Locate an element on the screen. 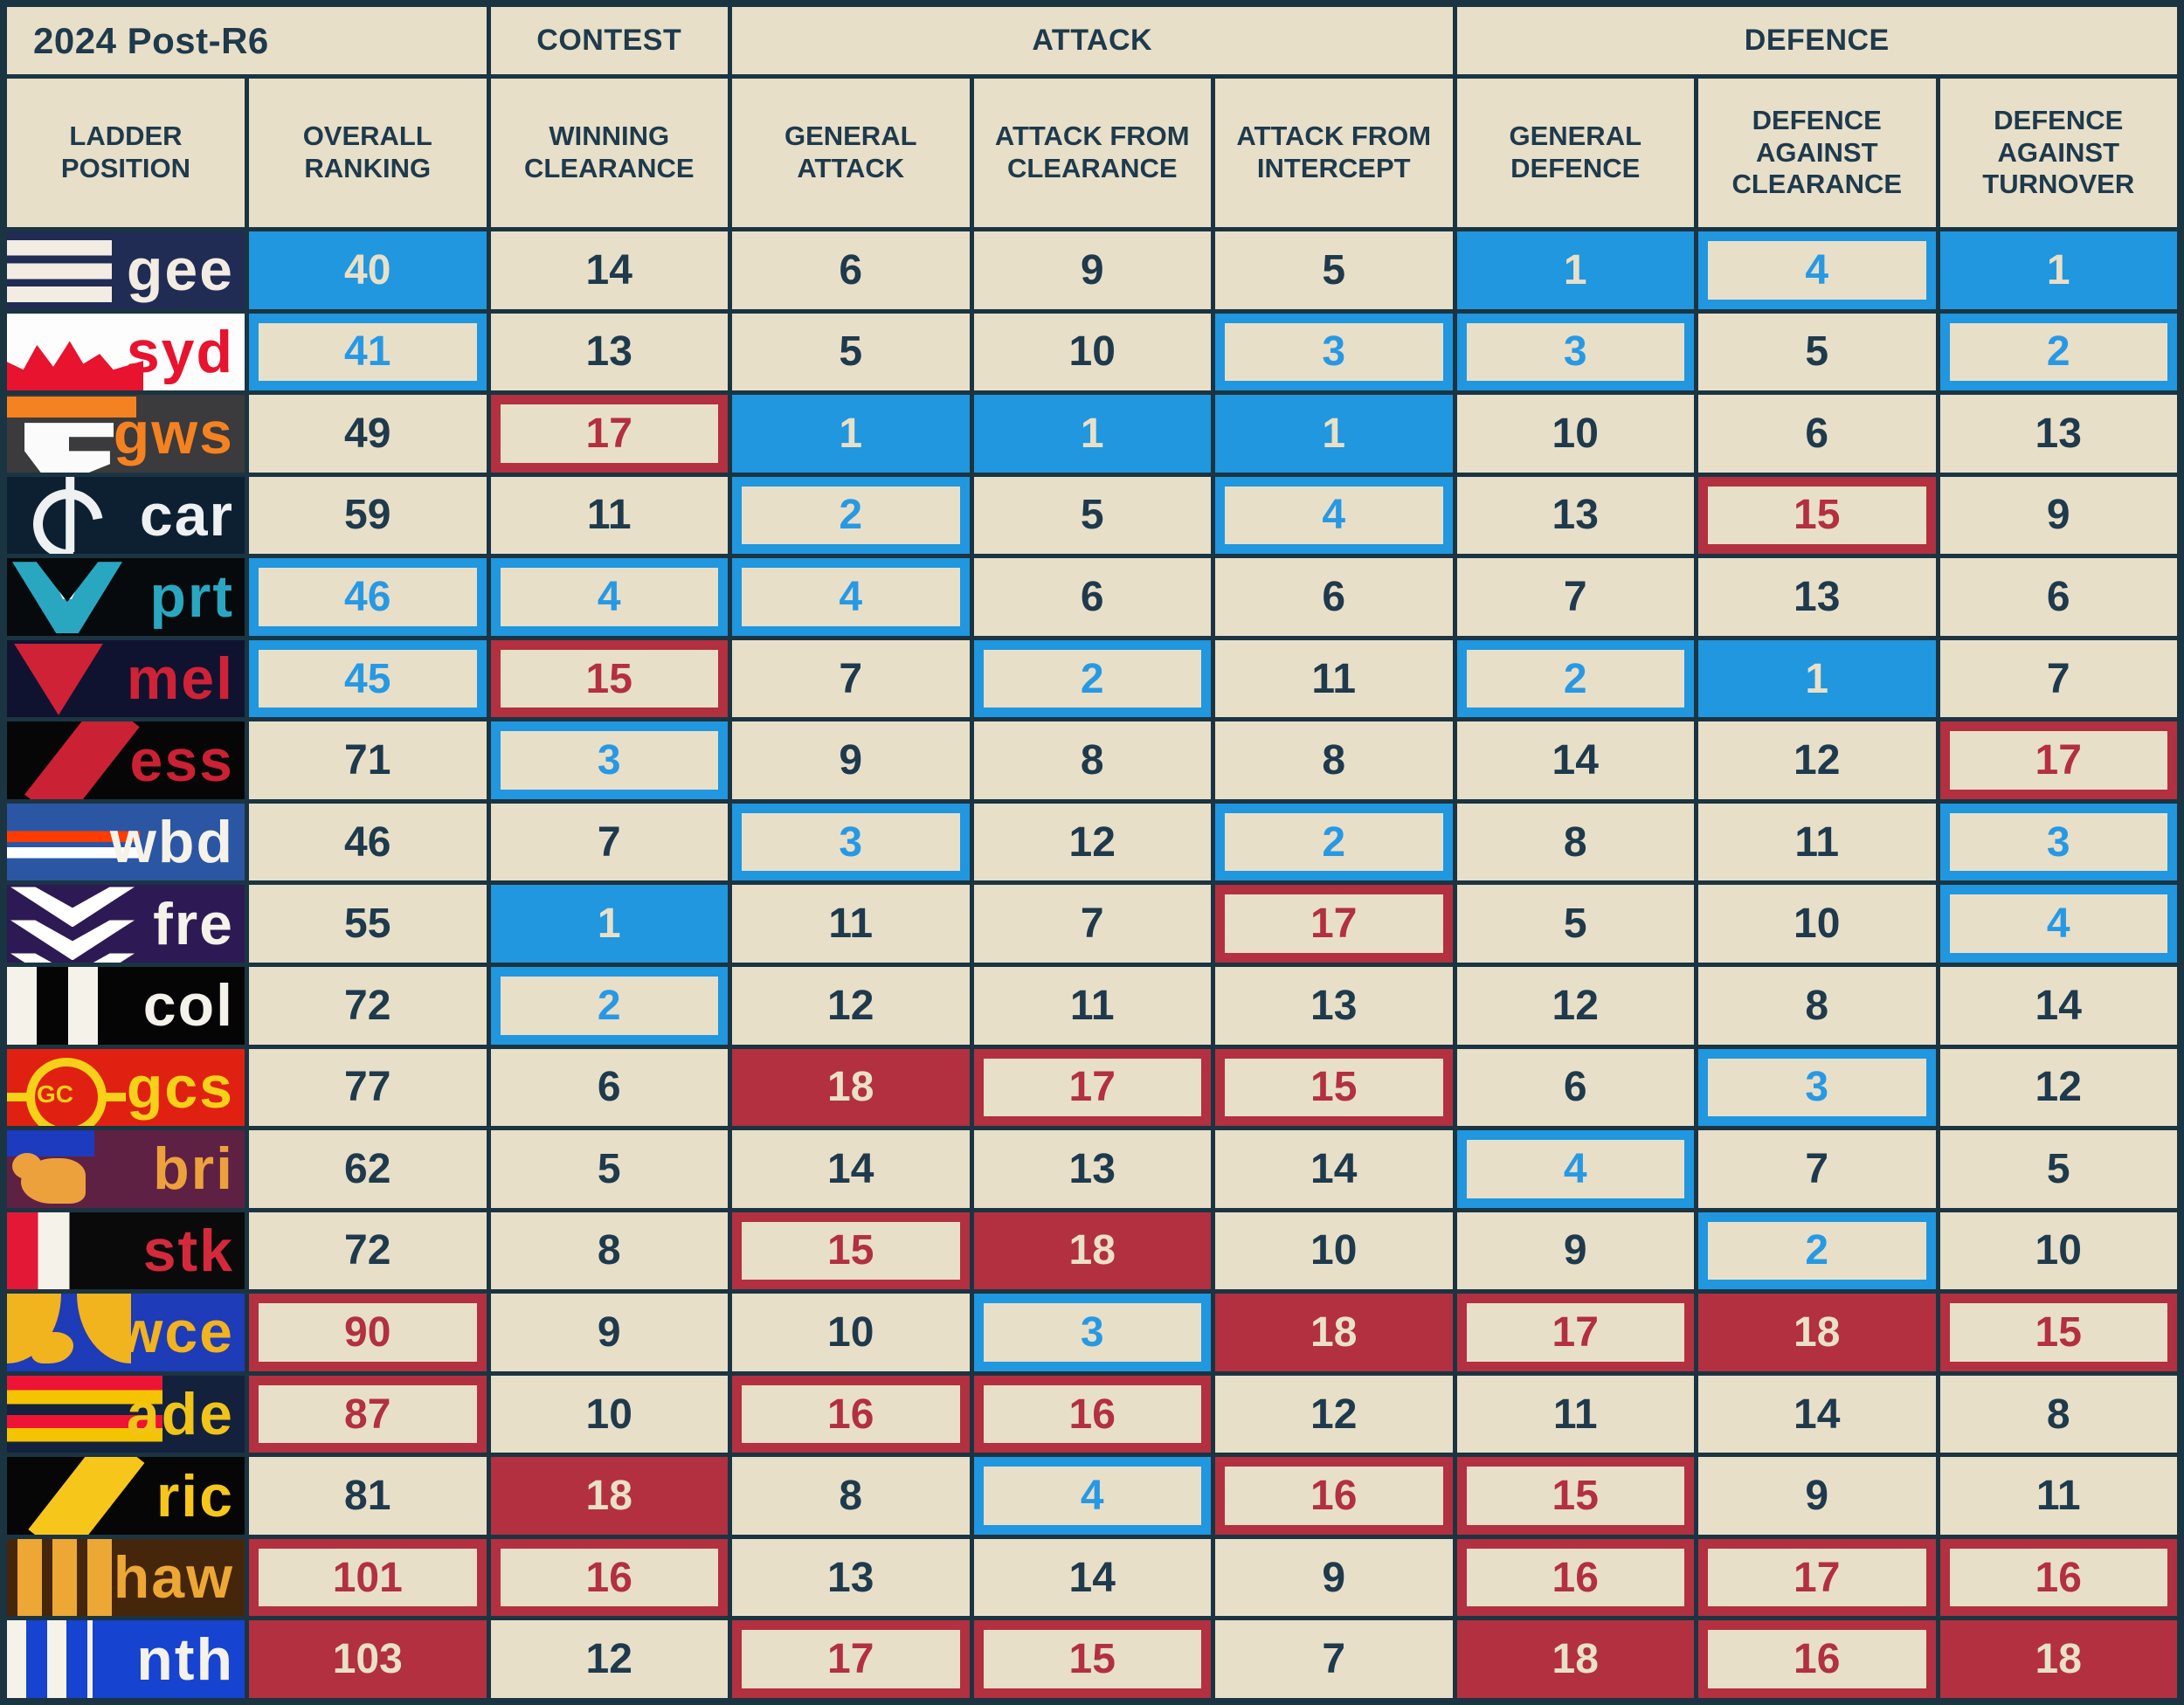  cell-gee-attack-from-clearance: 9 is located at coordinates (1092, 270).